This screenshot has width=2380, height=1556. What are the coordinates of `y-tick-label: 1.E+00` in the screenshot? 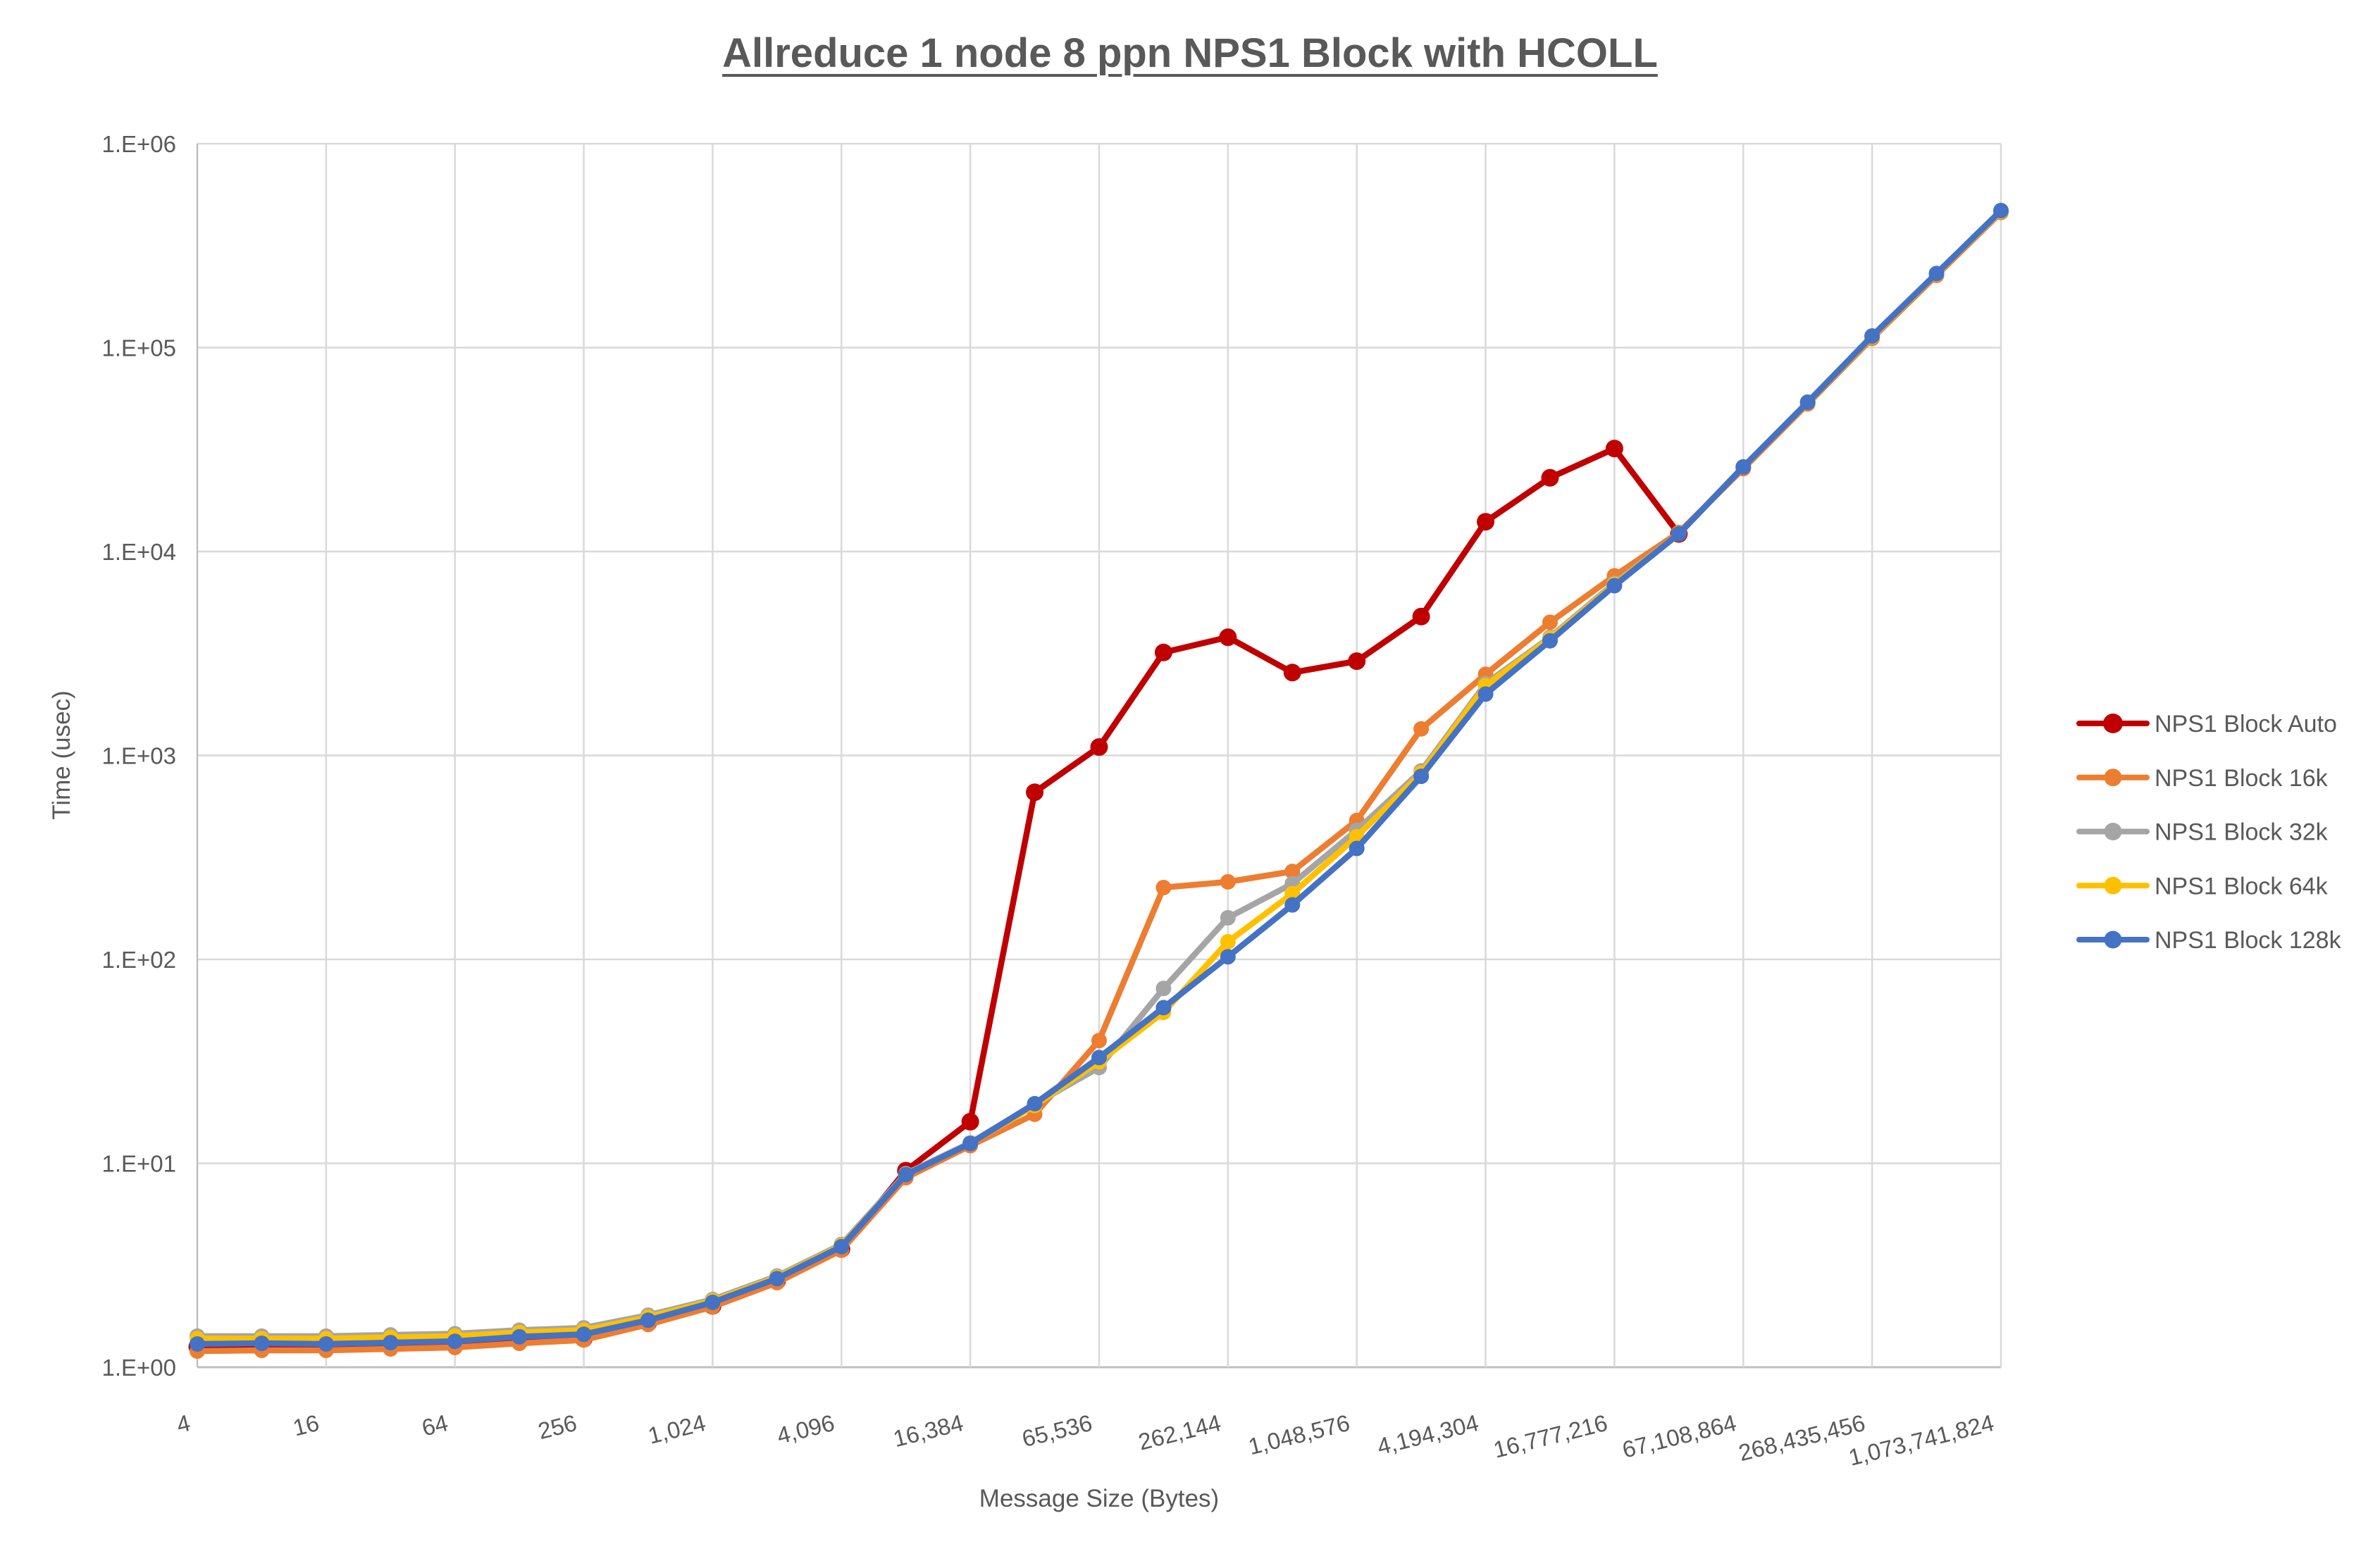 It's located at (138, 1368).